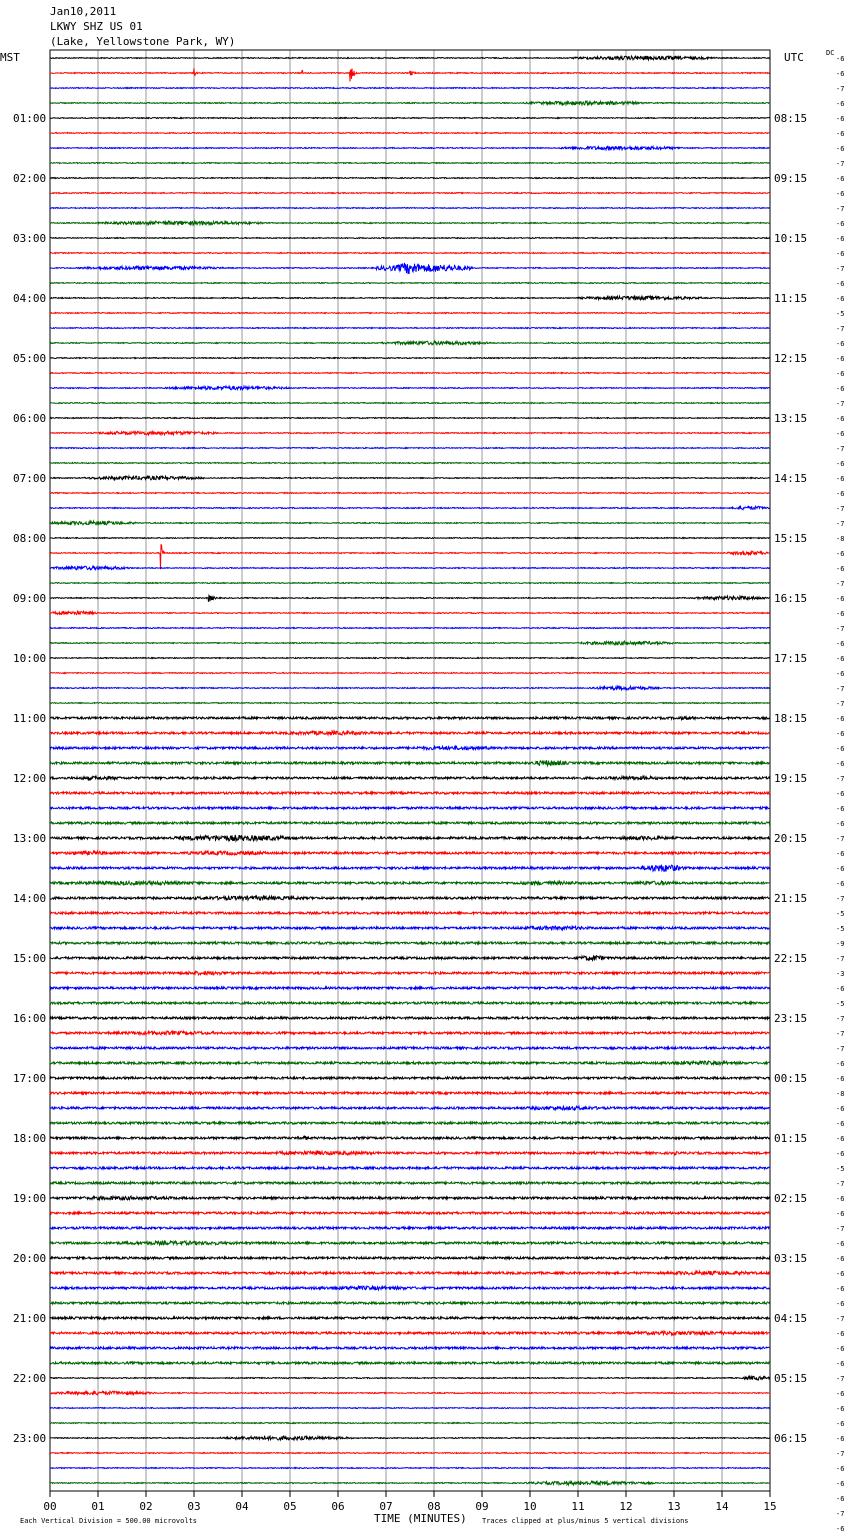 The width and height of the screenshot is (850, 1534). I want to click on x-tick-label: 10, so click(529, 1506).